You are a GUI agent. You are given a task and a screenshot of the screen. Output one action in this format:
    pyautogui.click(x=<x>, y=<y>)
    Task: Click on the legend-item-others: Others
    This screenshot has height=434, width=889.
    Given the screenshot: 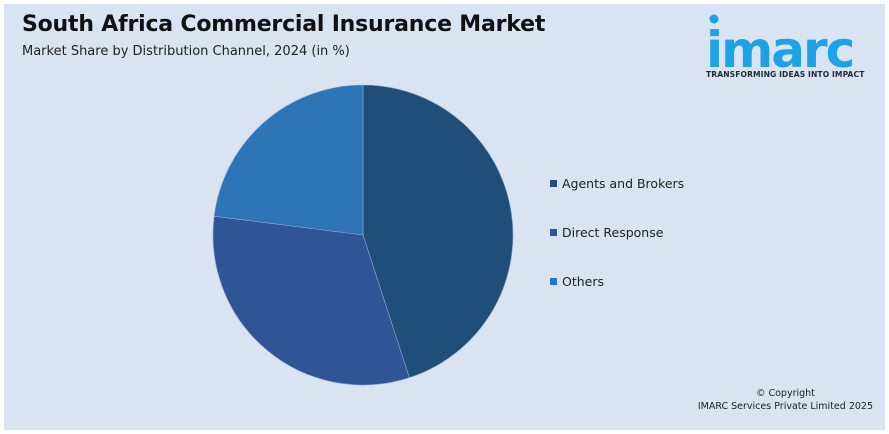 What is the action you would take?
    pyautogui.click(x=577, y=281)
    